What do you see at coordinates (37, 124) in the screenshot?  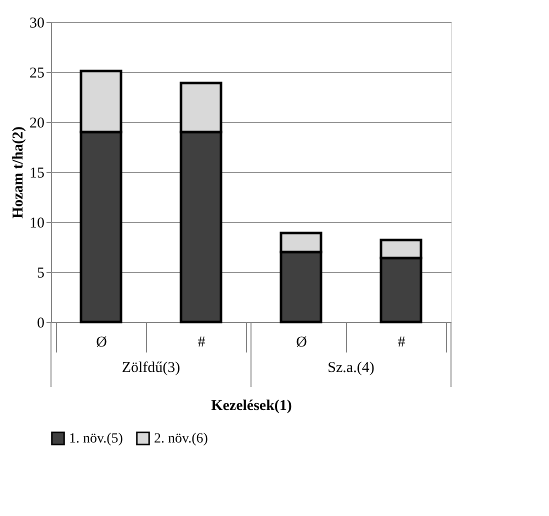 I see `y-tick-label: 20` at bounding box center [37, 124].